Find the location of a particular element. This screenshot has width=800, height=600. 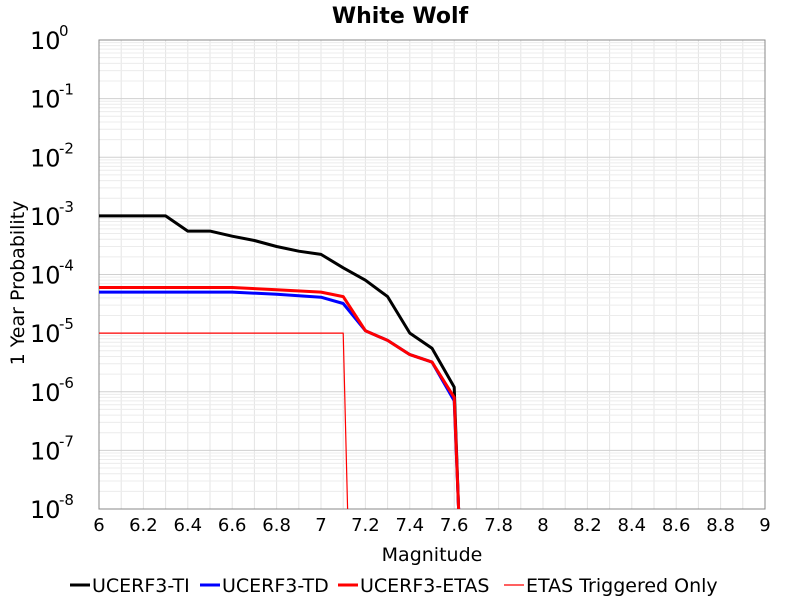

y-tick-exponent: 0 is located at coordinates (64, 31).